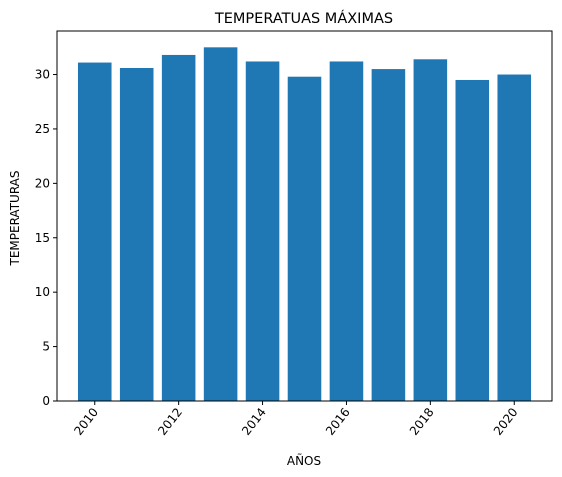 The height and width of the screenshot is (477, 562). Describe the element at coordinates (303, 18) in the screenshot. I see `chart-title: TEMPERATUAS MÁXIMAS` at that location.